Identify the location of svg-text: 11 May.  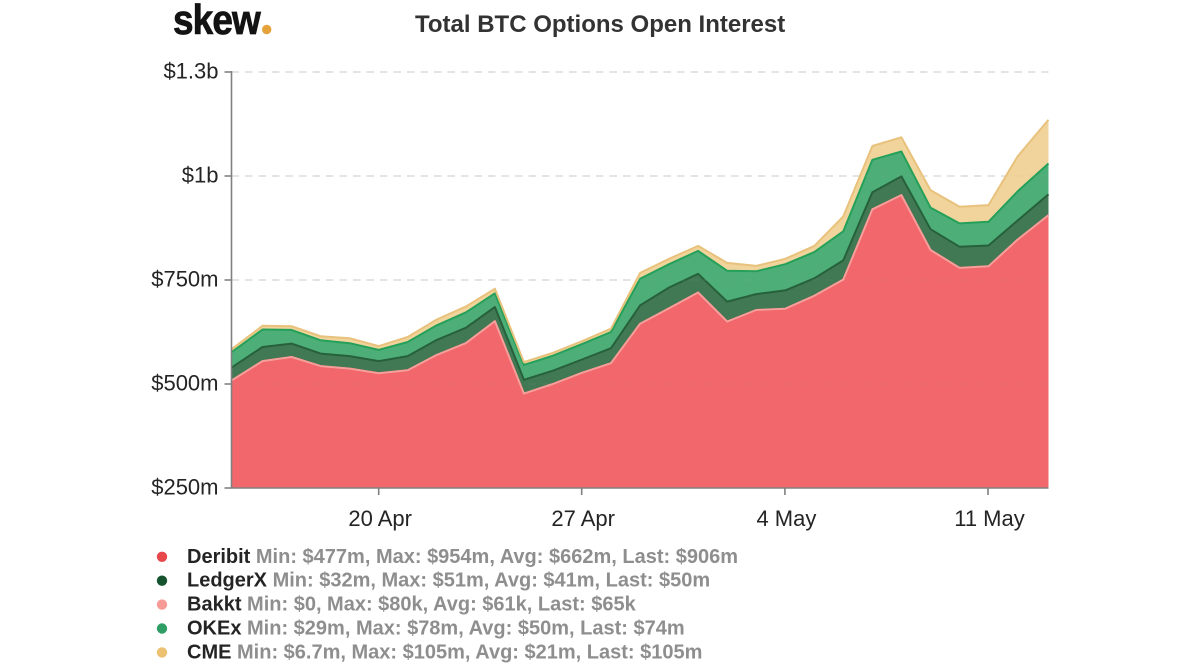
(989, 518).